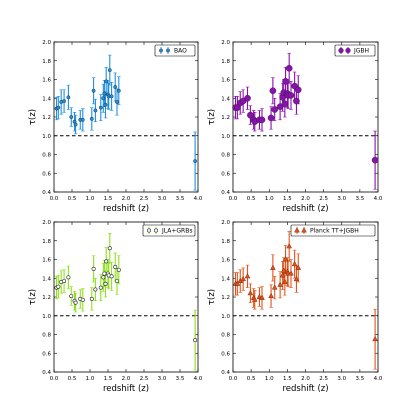 The image size is (415, 415). Describe the element at coordinates (169, 230) in the screenshot. I see `legend: JLA+GRBs` at that location.